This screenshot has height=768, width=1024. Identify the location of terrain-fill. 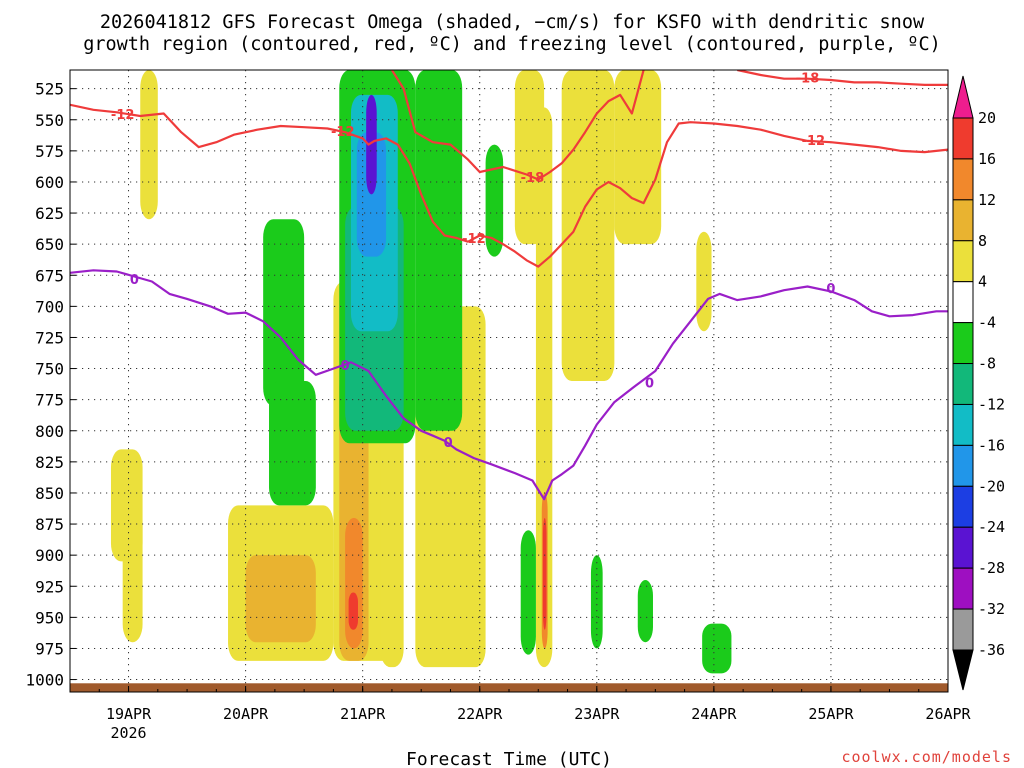
(509, 687).